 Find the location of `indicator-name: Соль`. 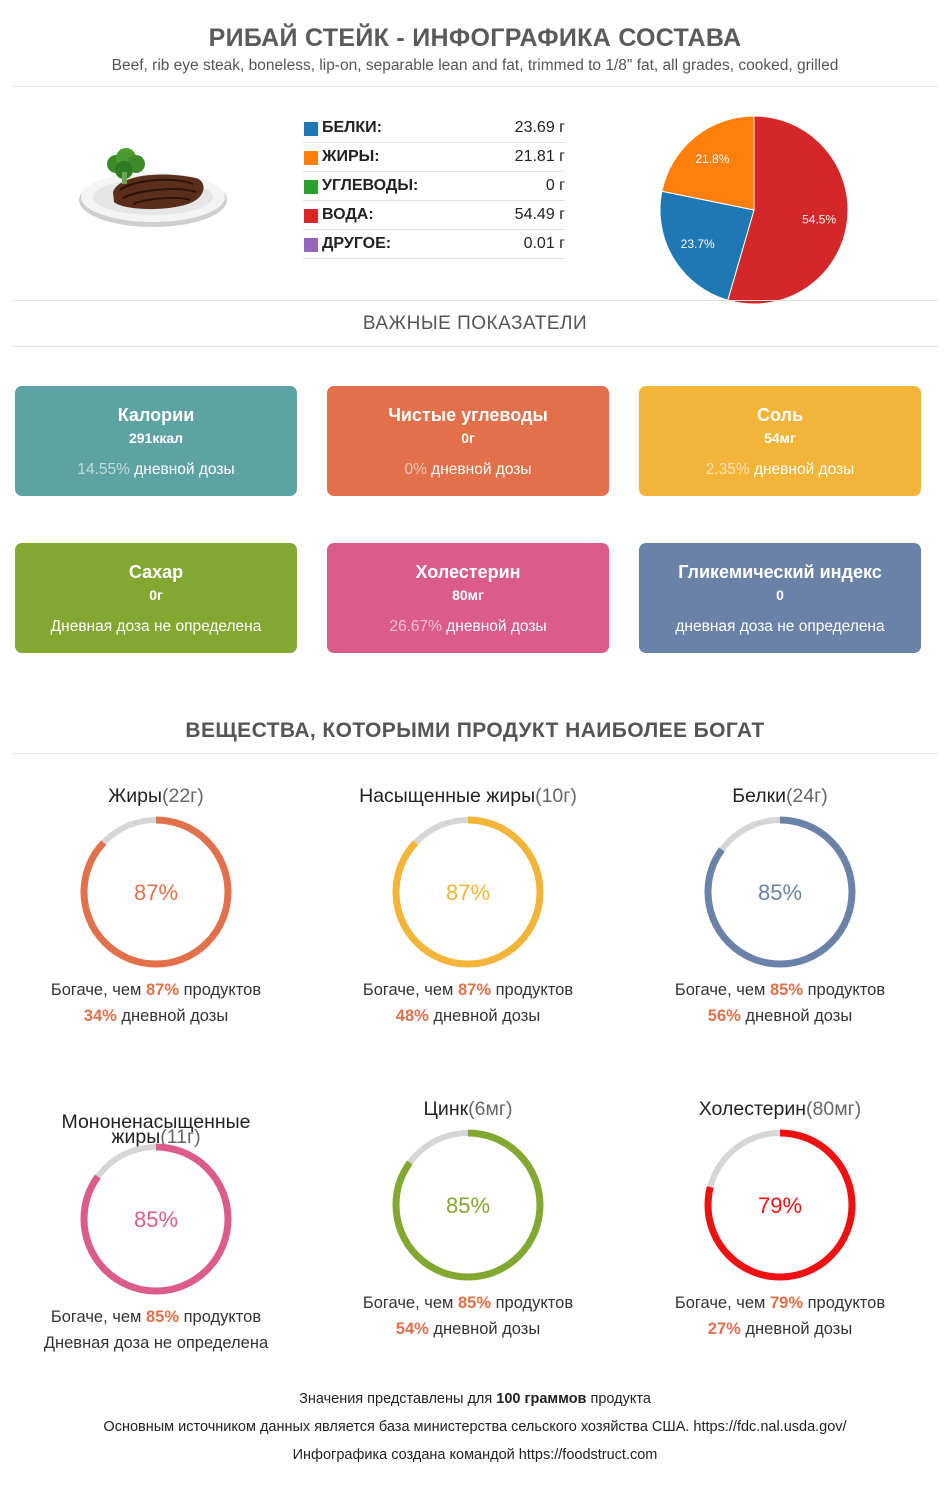

indicator-name: Соль is located at coordinates (780, 415).